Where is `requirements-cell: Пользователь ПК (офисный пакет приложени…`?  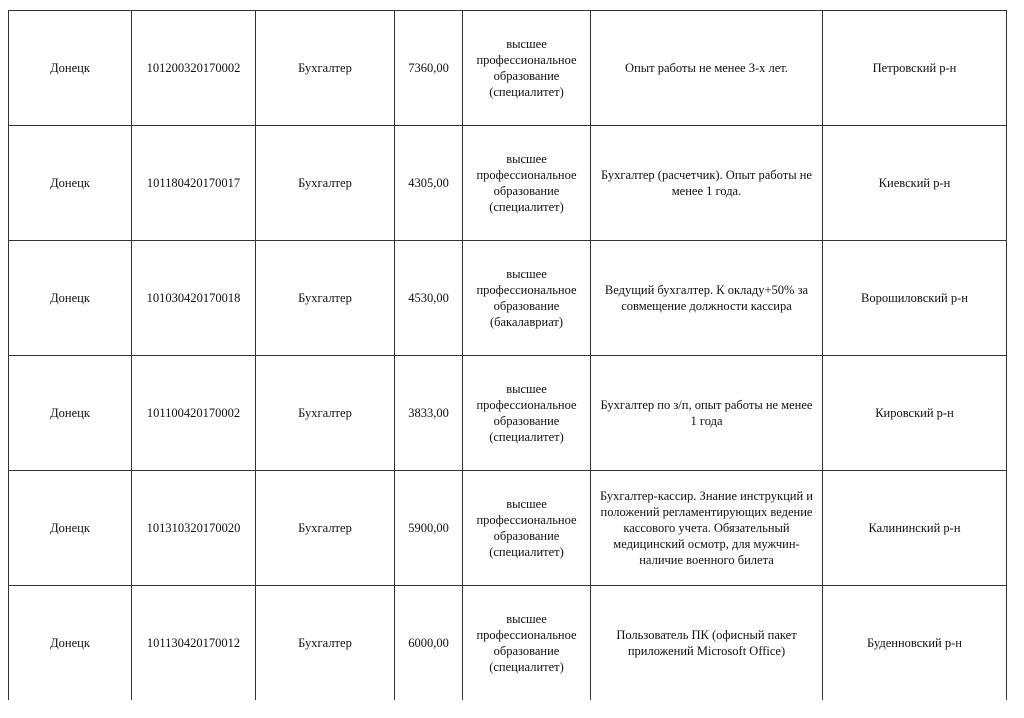
requirements-cell: Пользователь ПК (офисный пакет приложени… is located at coordinates (706, 642).